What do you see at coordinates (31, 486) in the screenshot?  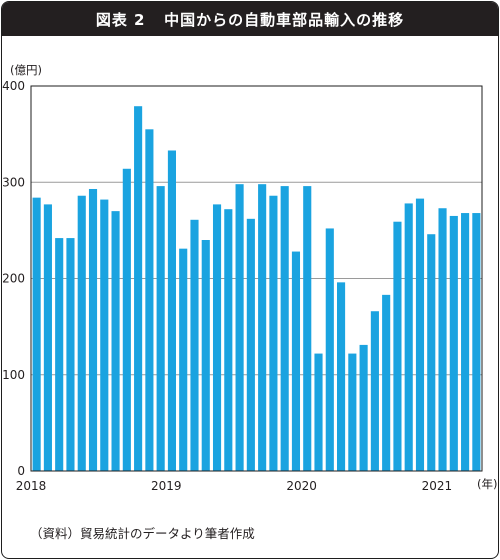 I see `x-tick-label-2018: 2018` at bounding box center [31, 486].